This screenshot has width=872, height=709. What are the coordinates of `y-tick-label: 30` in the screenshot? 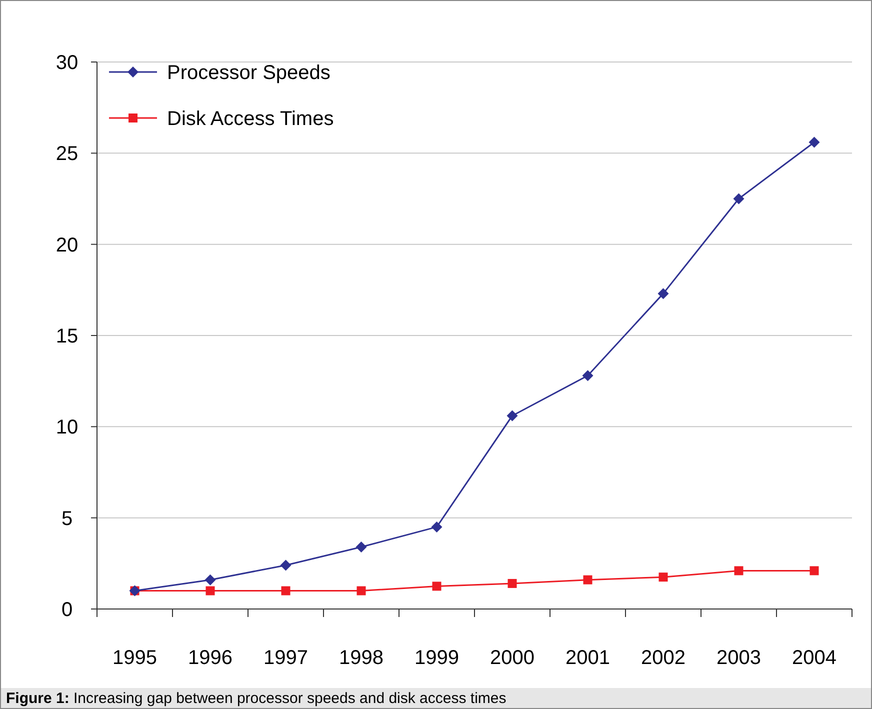 It's located at (67, 63).